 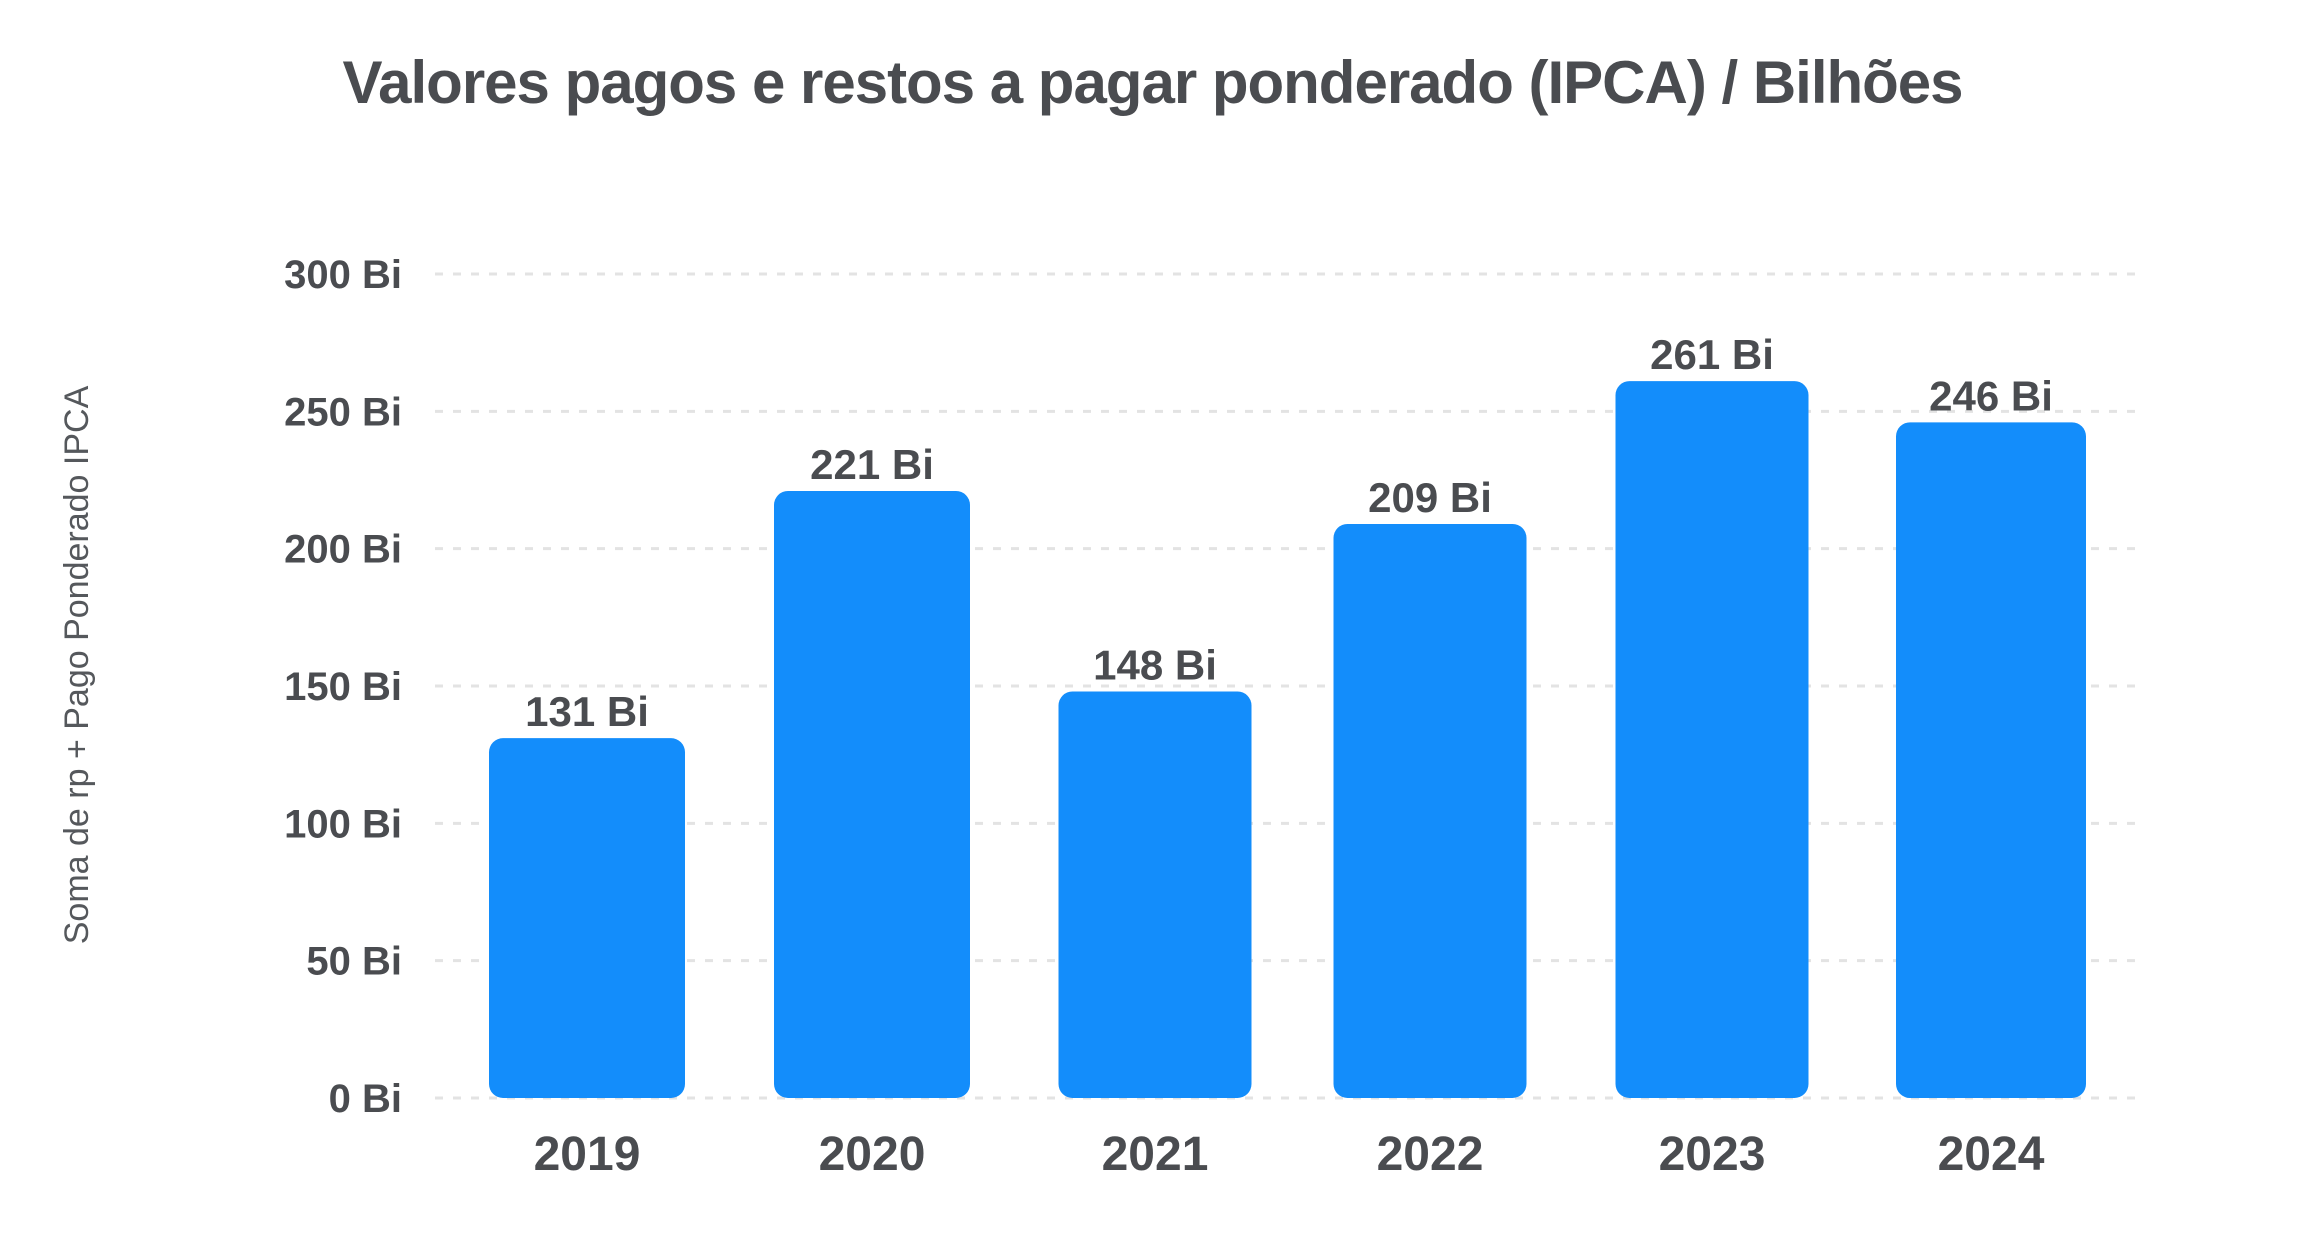 I want to click on data-label-2020: 221 Bi, so click(x=872, y=464).